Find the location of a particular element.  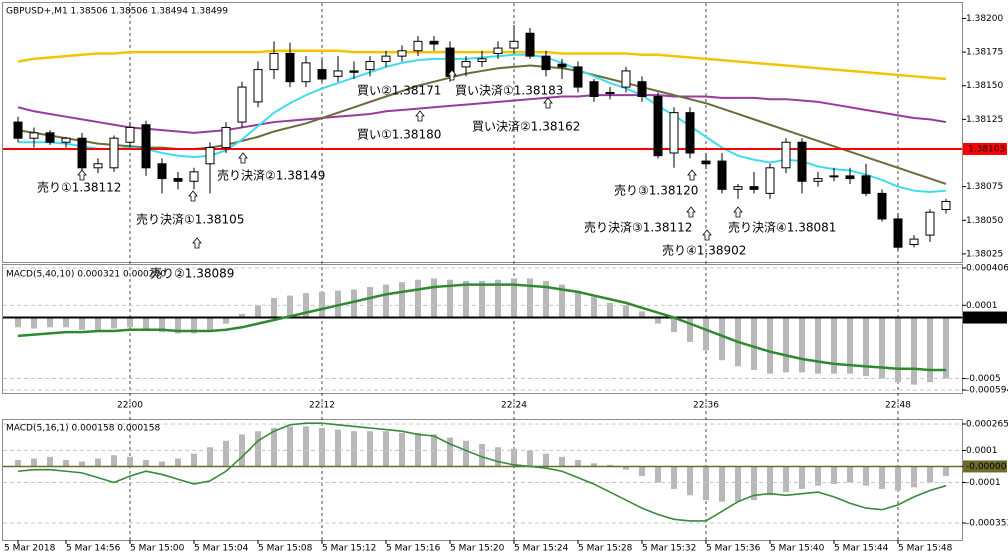

x-tick-label: 5 Mar 15:12 is located at coordinates (349, 549).